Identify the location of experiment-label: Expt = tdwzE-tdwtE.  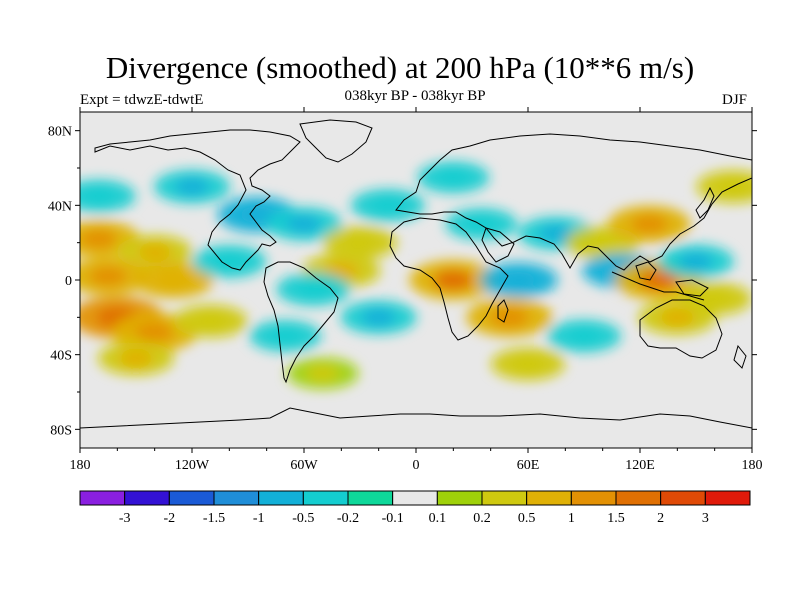
(142, 100).